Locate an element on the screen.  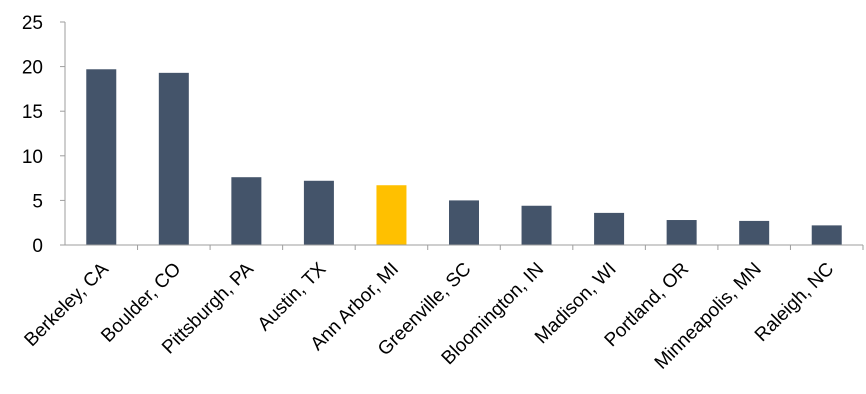
y-tick-label: 15 is located at coordinates (32, 112).